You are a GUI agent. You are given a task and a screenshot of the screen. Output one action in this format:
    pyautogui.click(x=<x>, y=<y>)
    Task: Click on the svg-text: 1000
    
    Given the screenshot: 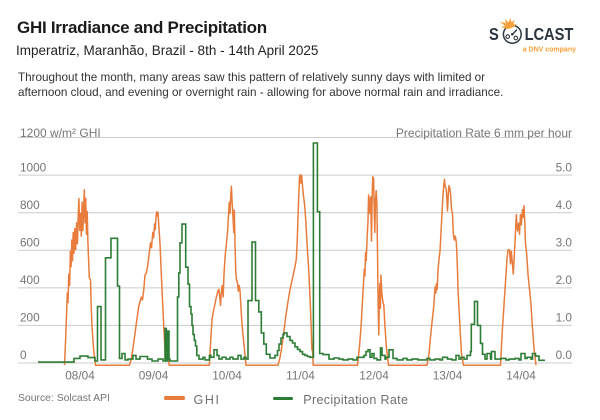 What is the action you would take?
    pyautogui.click(x=33, y=167)
    